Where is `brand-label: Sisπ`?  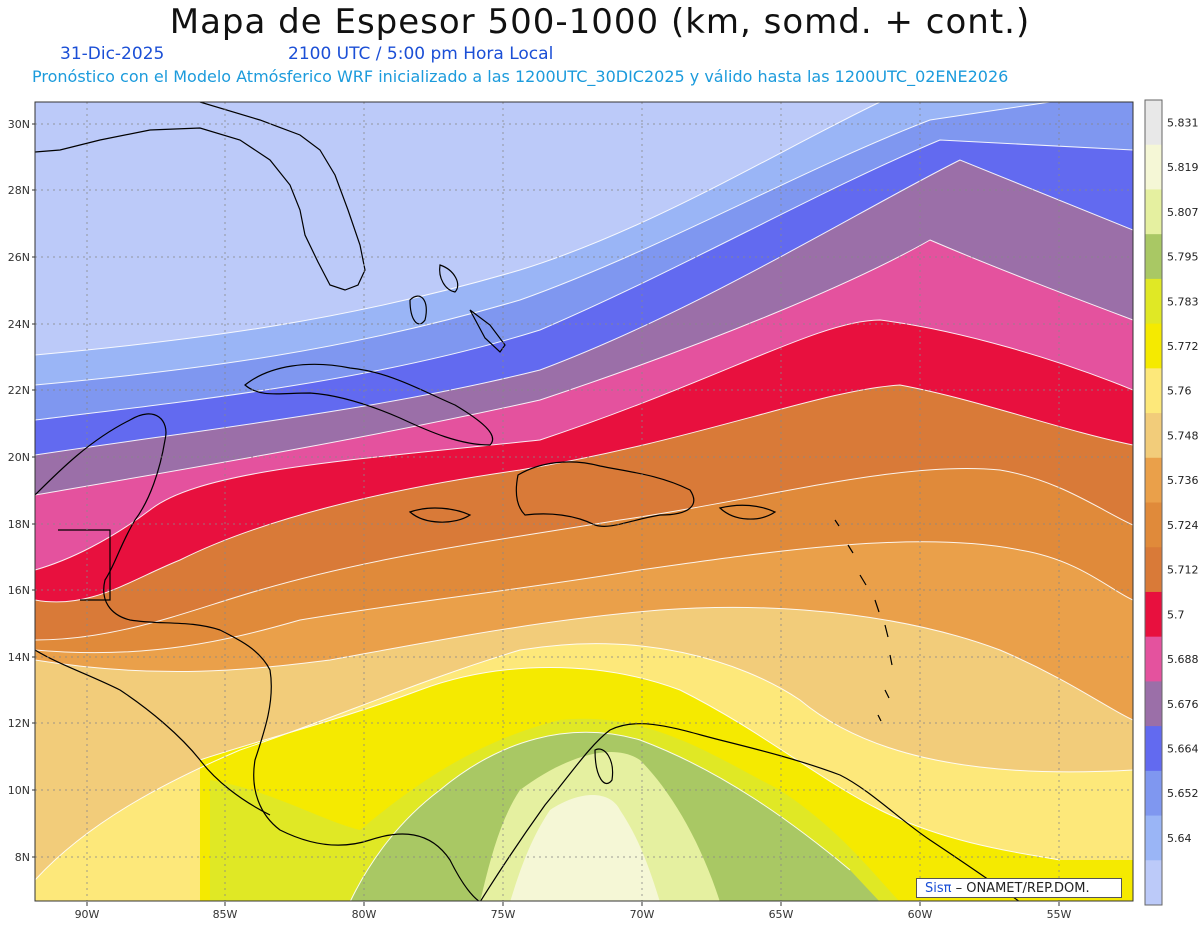 brand-label: Sisπ is located at coordinates (938, 888).